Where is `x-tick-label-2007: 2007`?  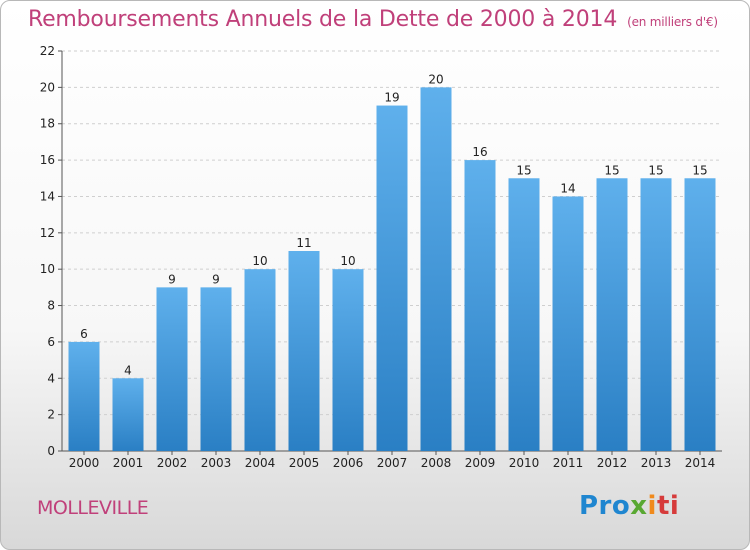 x-tick-label-2007: 2007 is located at coordinates (392, 463).